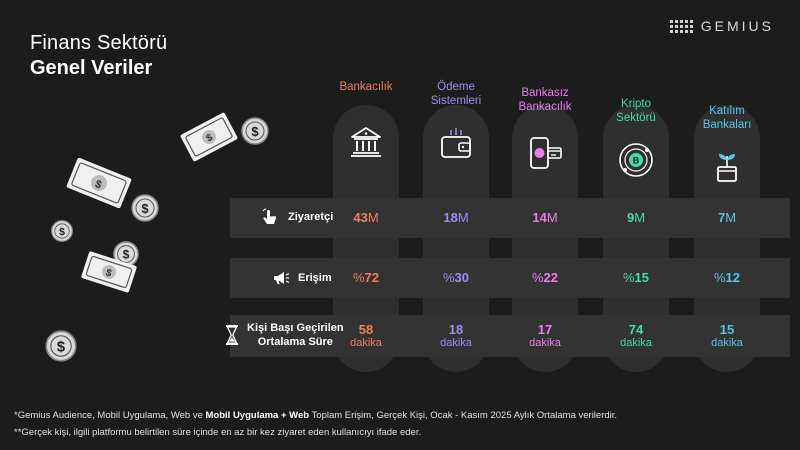 Image resolution: width=800 pixels, height=450 pixels. I want to click on value: 17, so click(545, 329).